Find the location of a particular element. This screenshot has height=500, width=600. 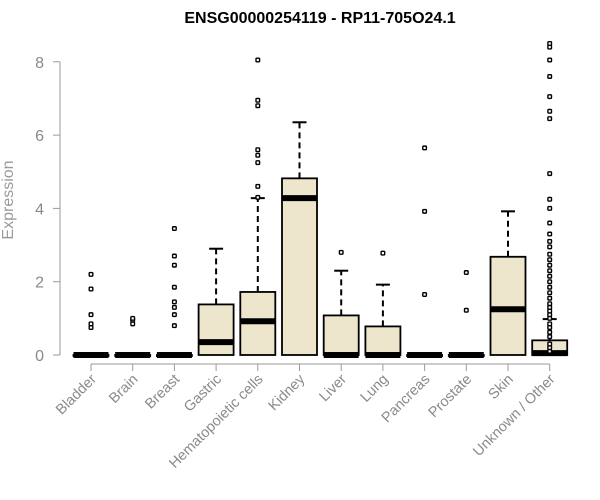

x-tick-label: Prostate is located at coordinates (450, 396).